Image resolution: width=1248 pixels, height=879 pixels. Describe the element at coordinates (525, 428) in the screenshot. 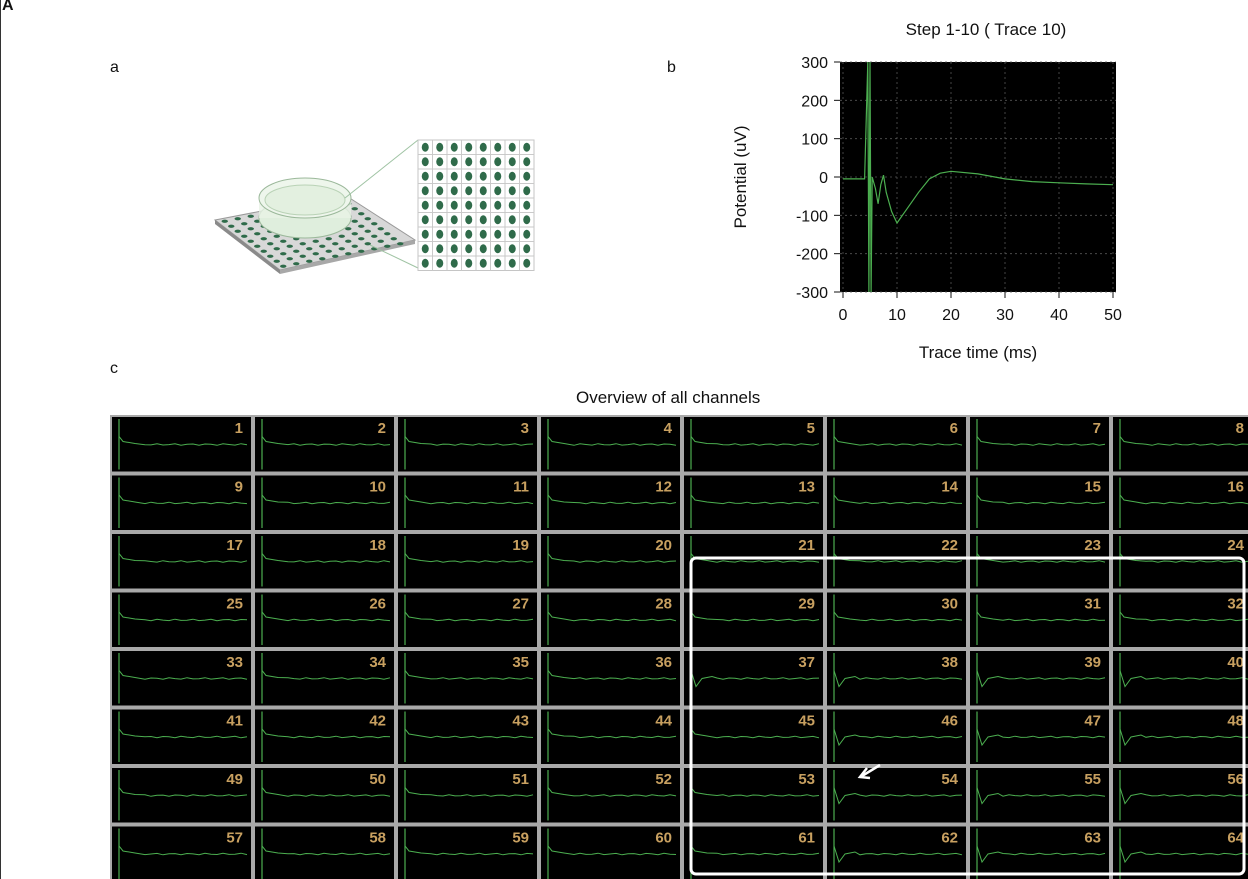

I see `channel-number: 3` at that location.